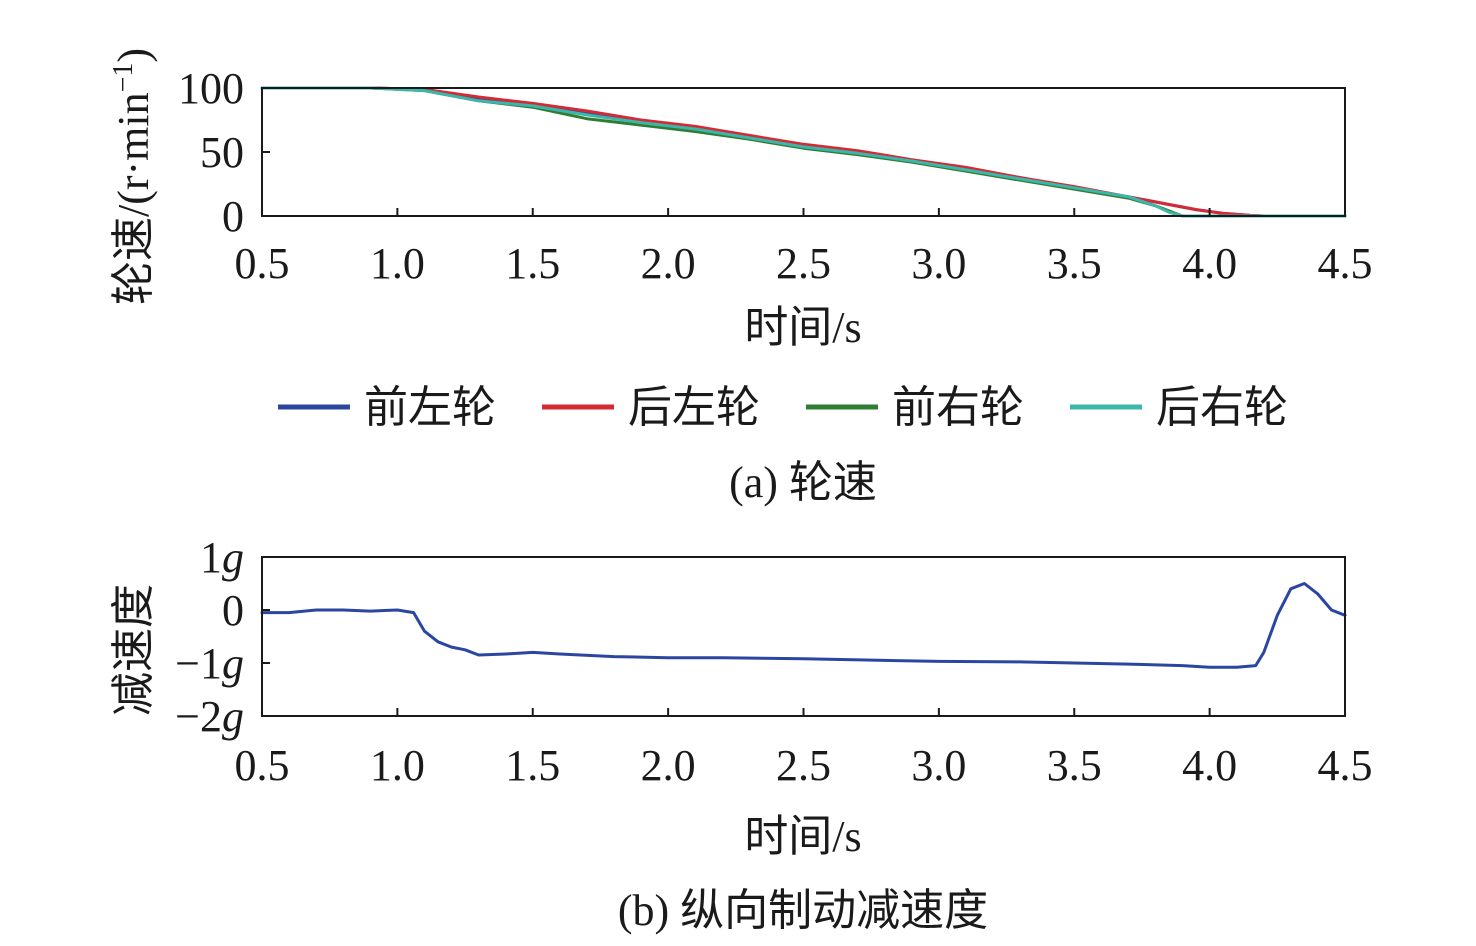  I want to click on panel-b-x-tick-label: 4.0, so click(1209, 765).